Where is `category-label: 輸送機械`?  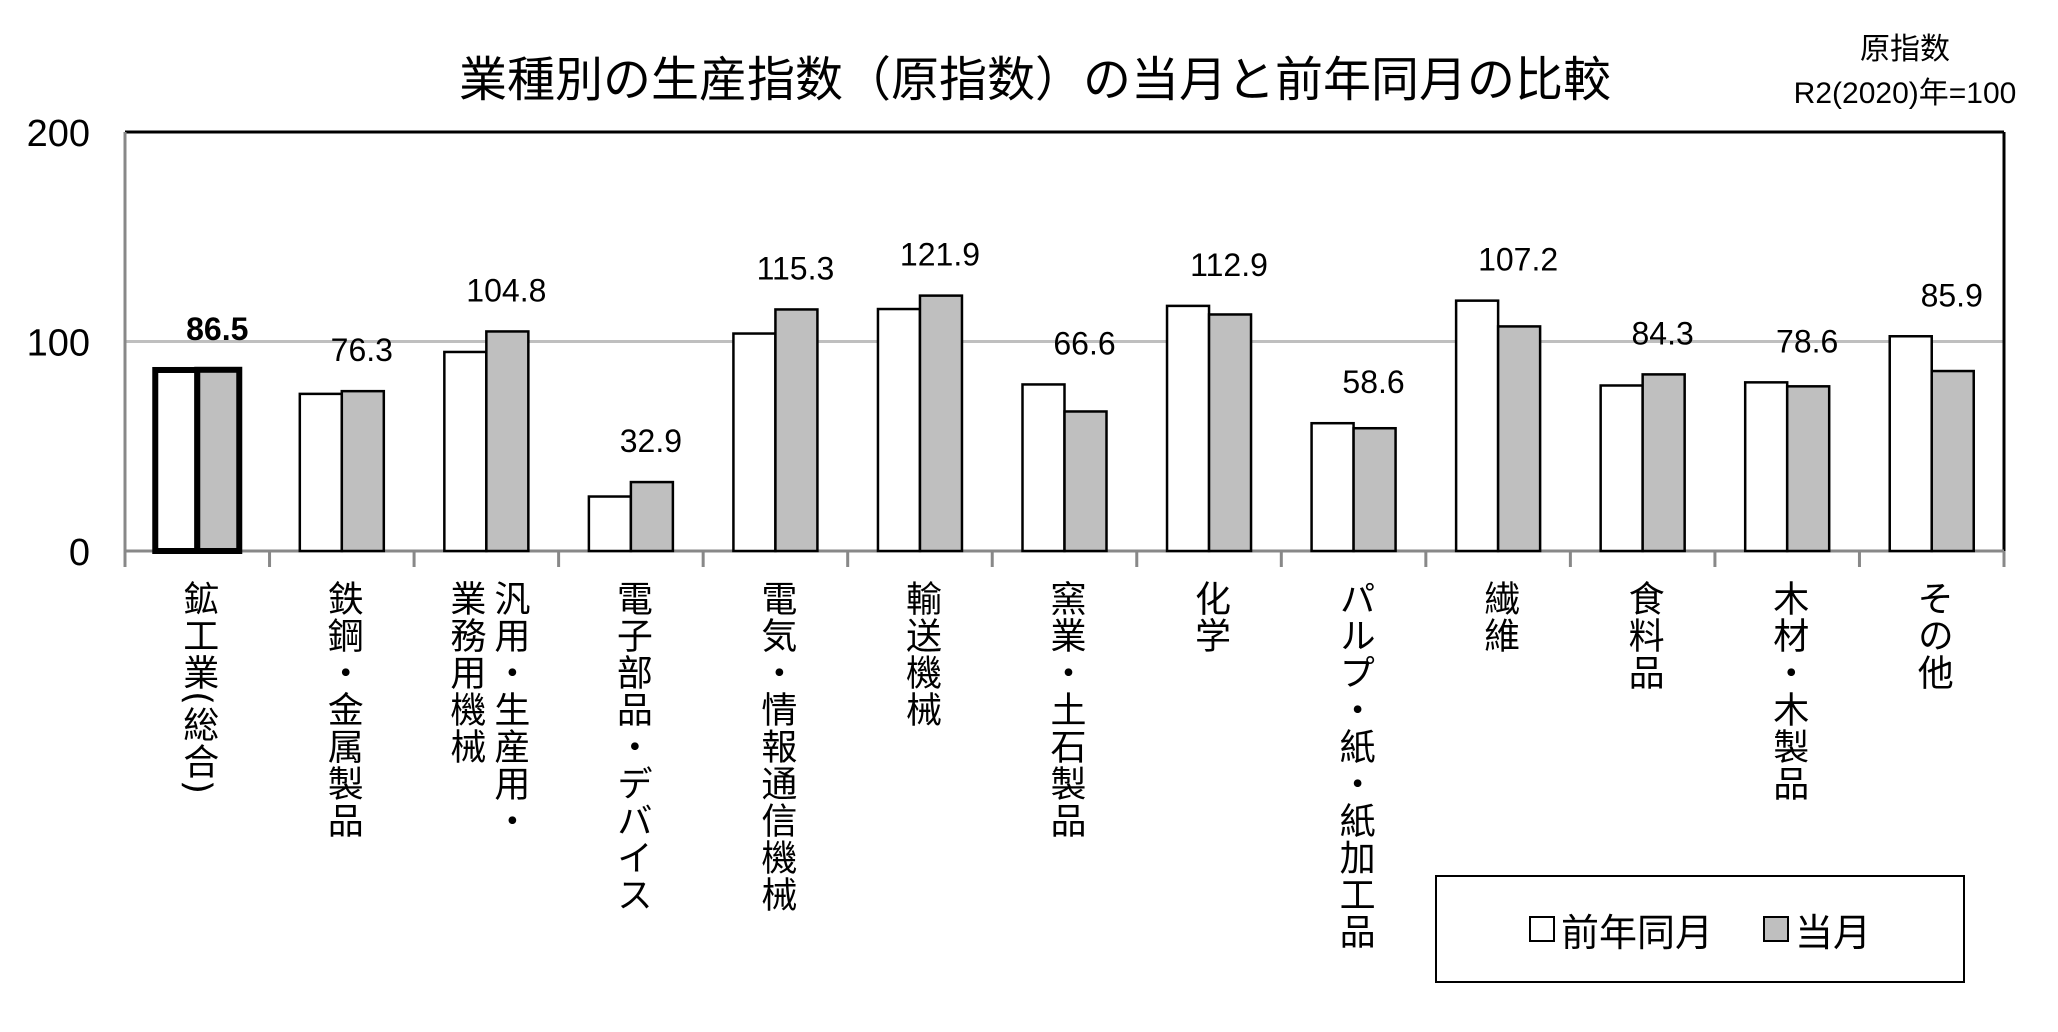 category-label: 輸送機械 is located at coordinates (920, 654).